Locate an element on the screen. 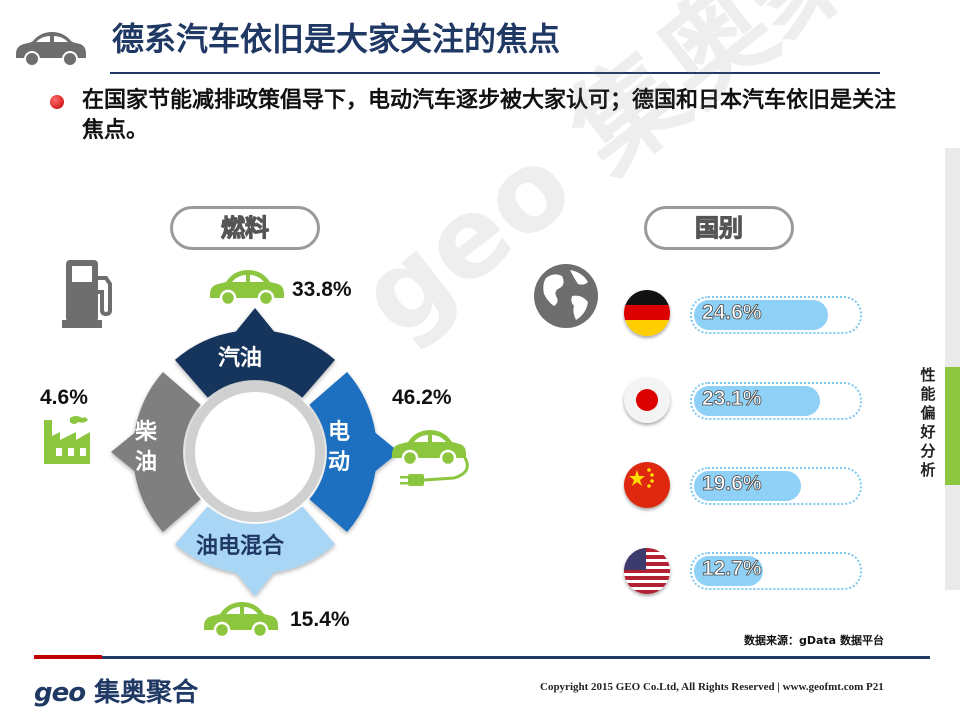 This screenshot has height=720, width=960. bar-track-germany: 24.6% is located at coordinates (776, 315).